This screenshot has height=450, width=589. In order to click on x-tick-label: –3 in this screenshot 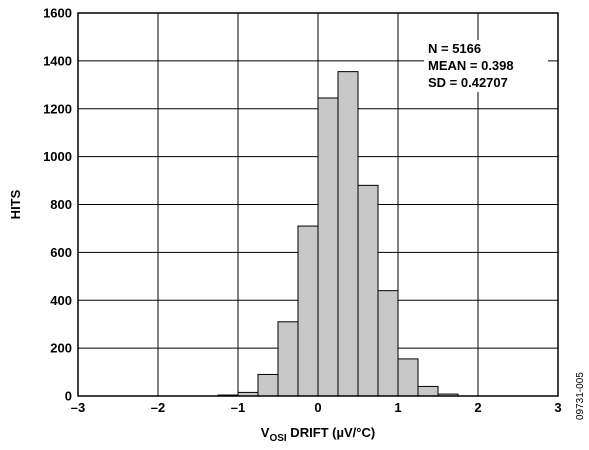, I will do `click(78, 407)`.